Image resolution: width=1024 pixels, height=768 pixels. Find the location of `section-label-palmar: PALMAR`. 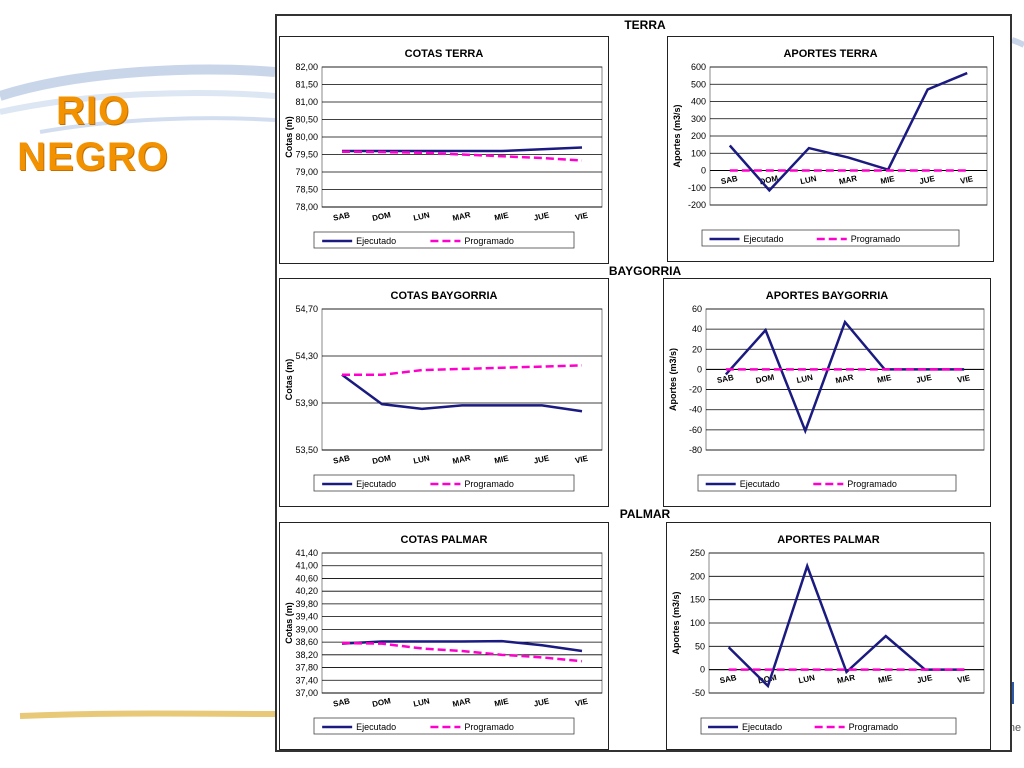

section-label-palmar: PALMAR is located at coordinates (645, 514).